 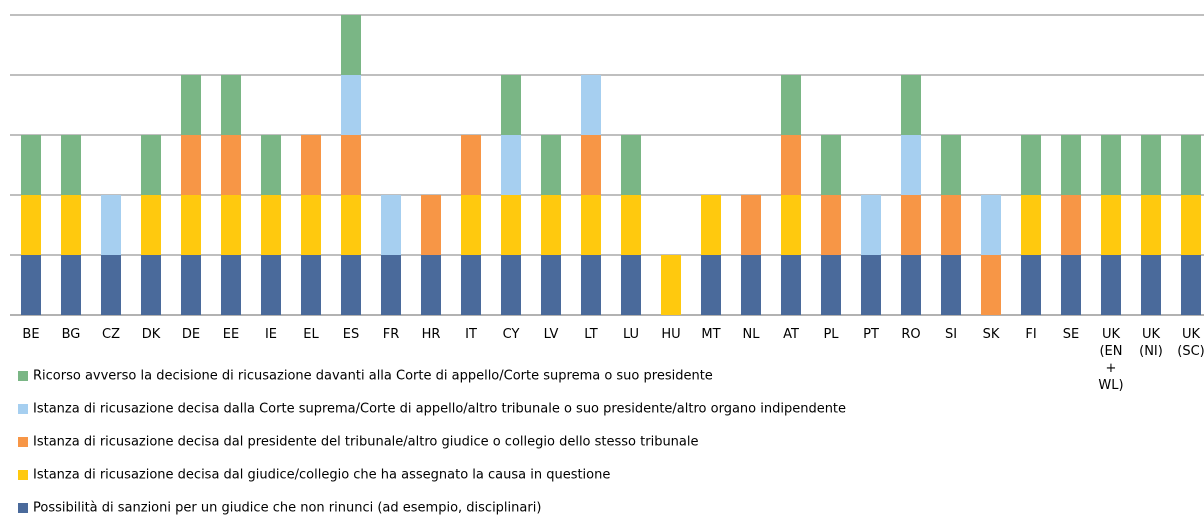 What do you see at coordinates (871, 334) in the screenshot?
I see `x-tick-label: PT` at bounding box center [871, 334].